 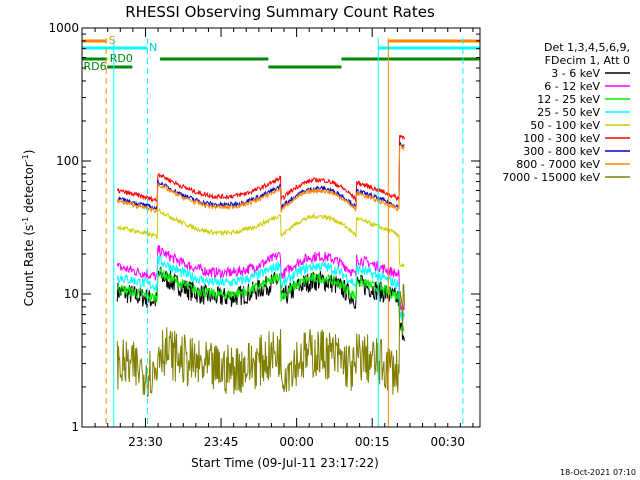 I want to click on y-tick-label: 1000, so click(x=63, y=28).